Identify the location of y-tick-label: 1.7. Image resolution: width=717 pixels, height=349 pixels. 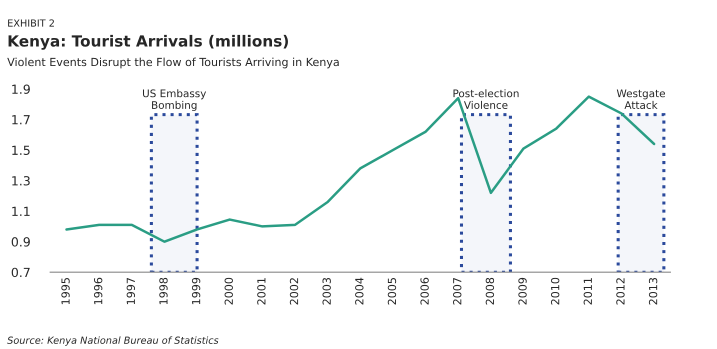
(21, 119).